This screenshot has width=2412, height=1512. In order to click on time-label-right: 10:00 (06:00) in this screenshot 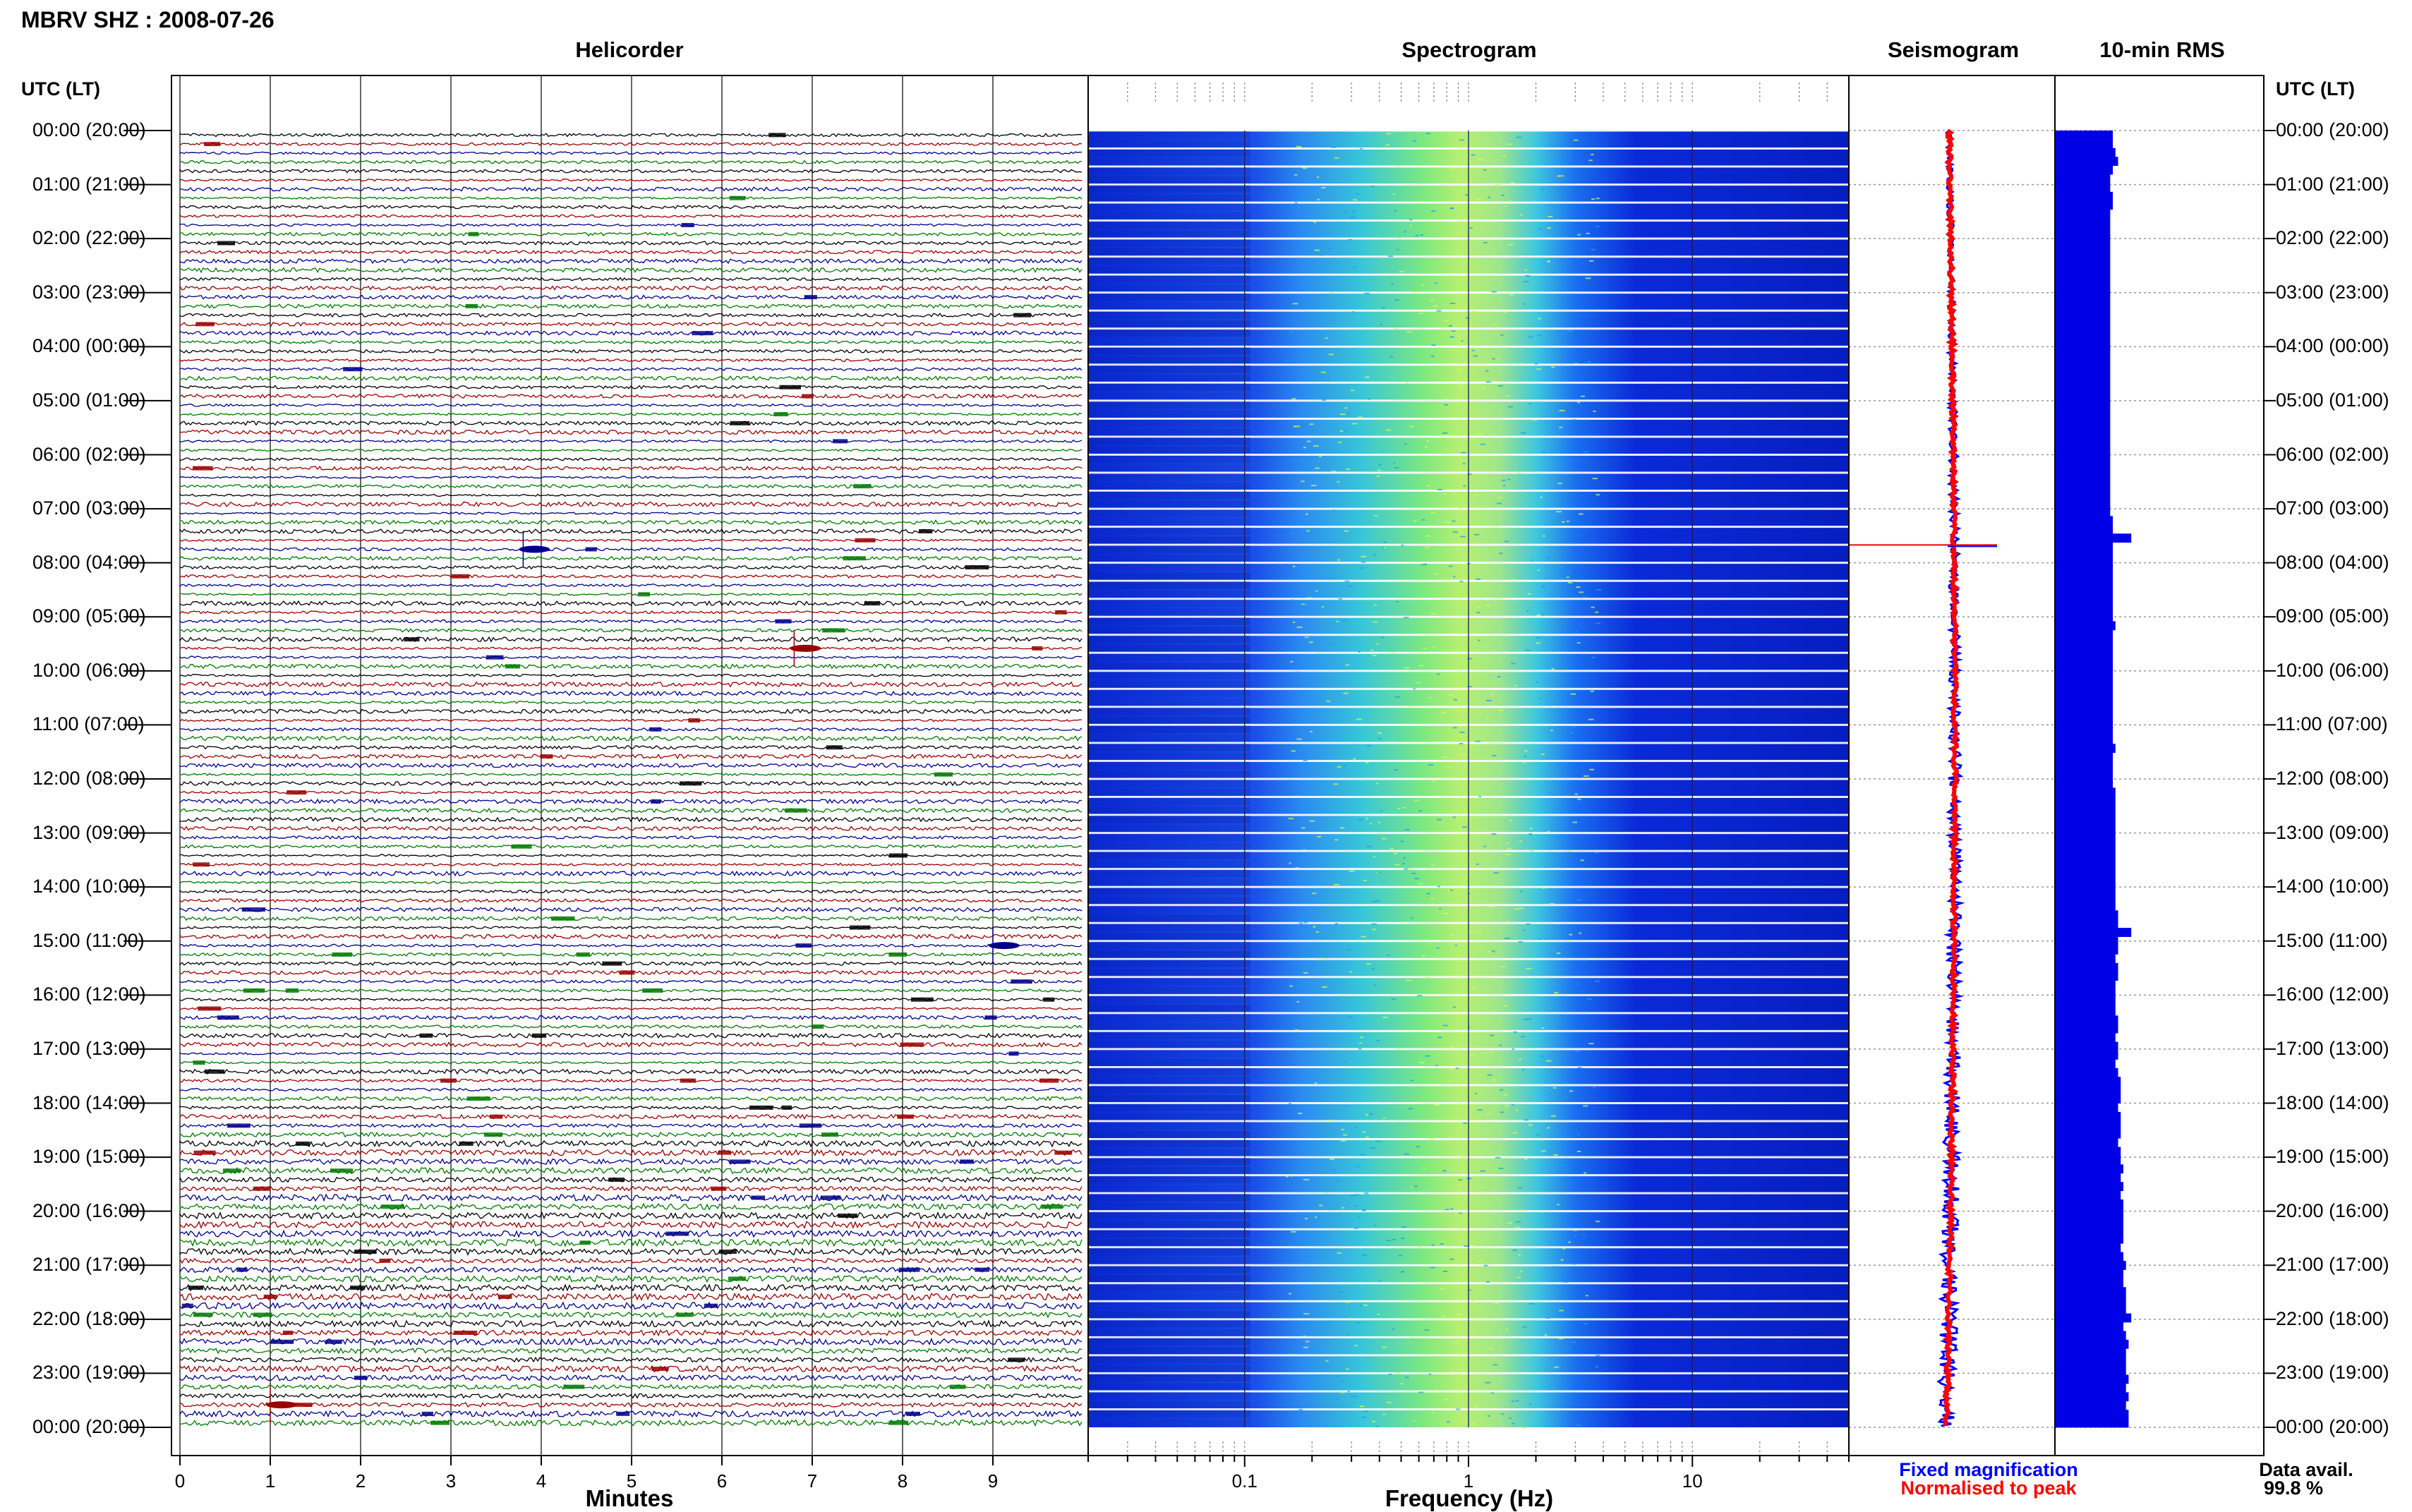, I will do `click(2332, 670)`.